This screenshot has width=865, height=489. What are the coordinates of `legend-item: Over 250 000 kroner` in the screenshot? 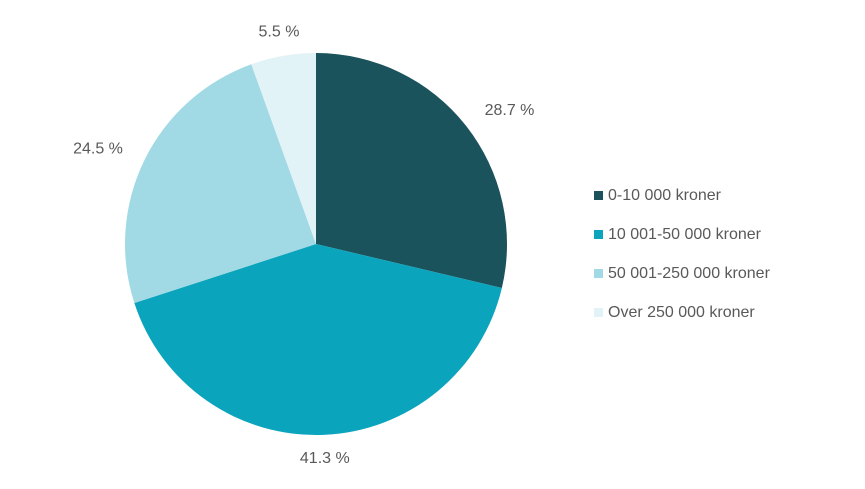 It's located at (682, 312).